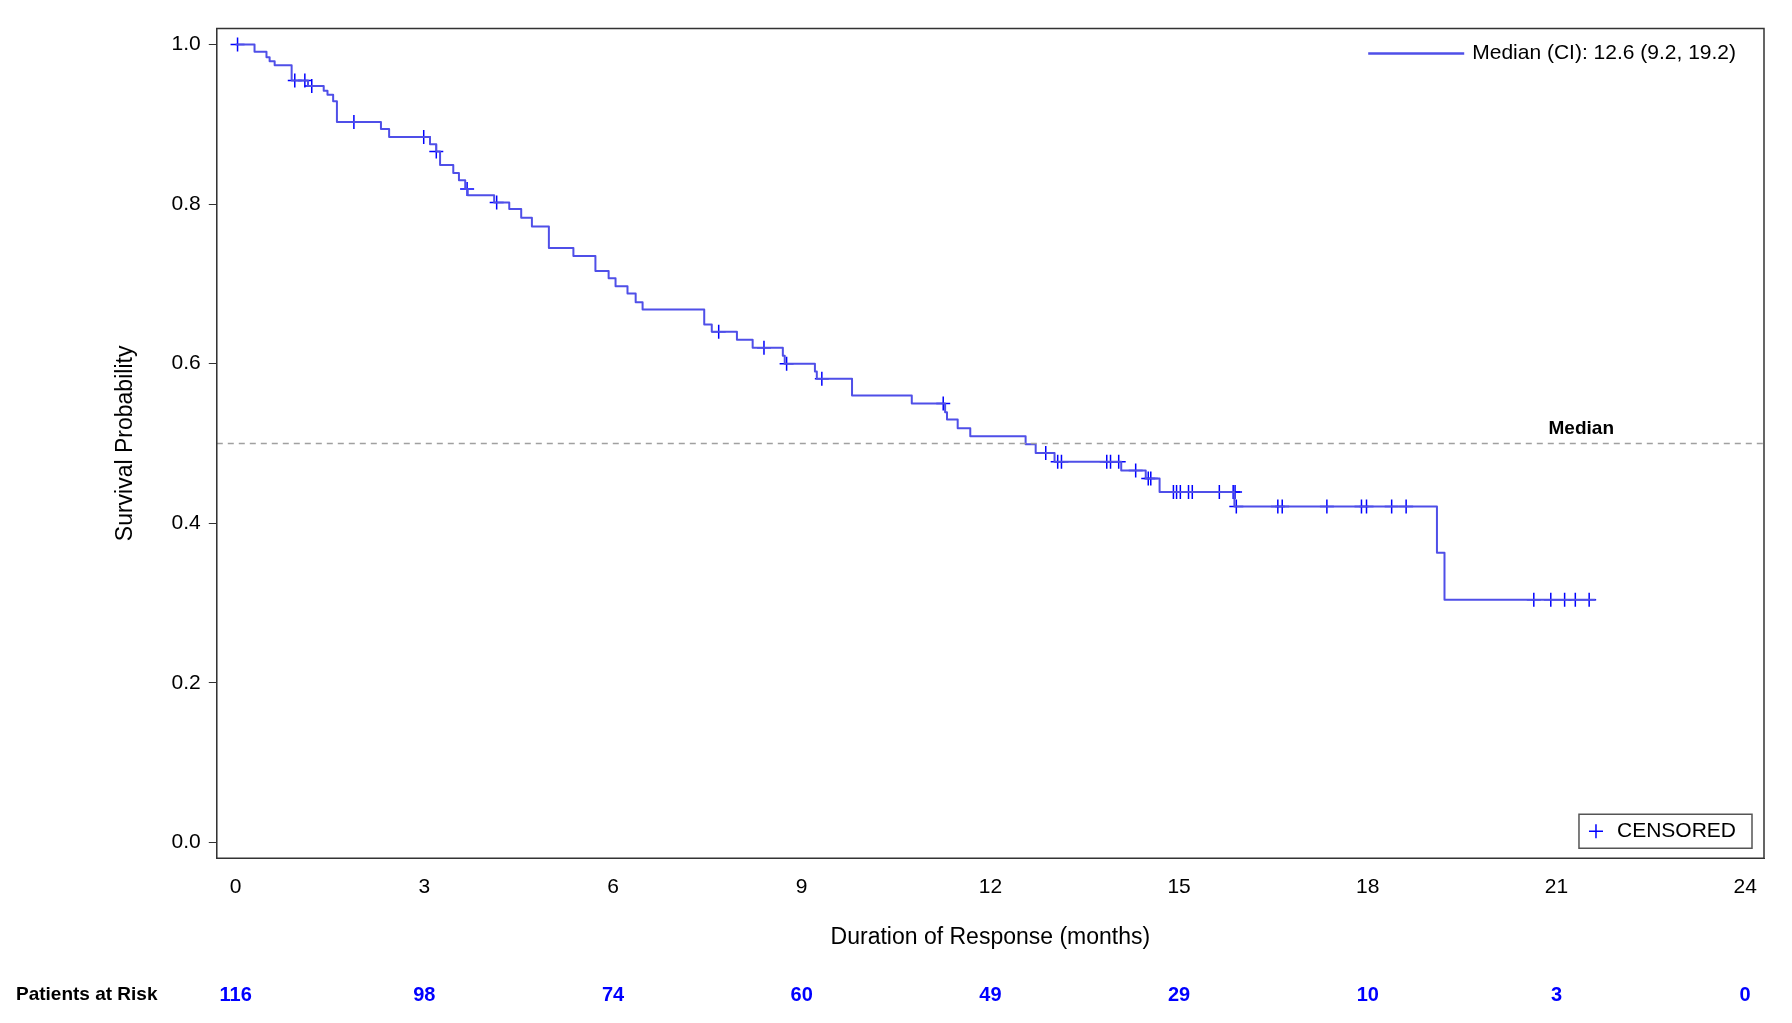  I want to click on x-axis-title: Duration of Response (months), so click(990, 935).